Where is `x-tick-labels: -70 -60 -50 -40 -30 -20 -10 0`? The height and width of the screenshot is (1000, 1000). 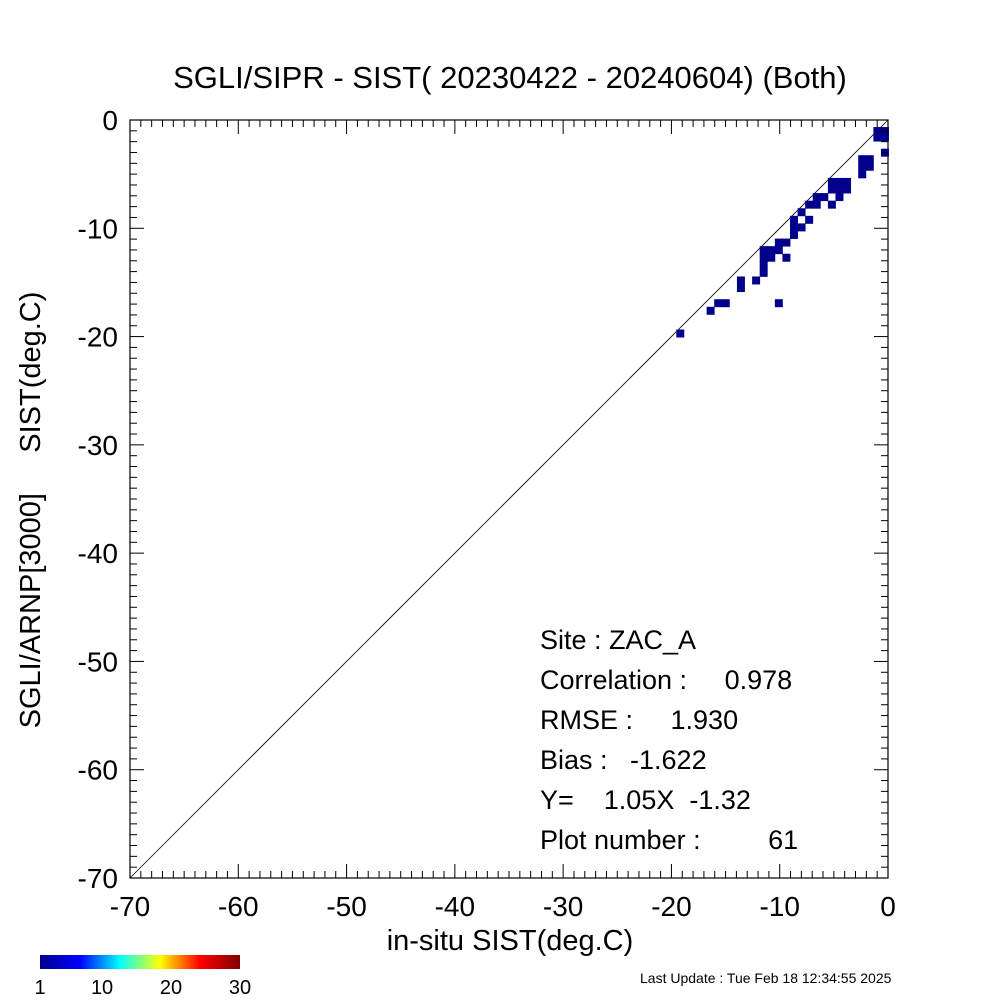 x-tick-labels: -70 -60 -50 -40 -30 -20 -10 0 is located at coordinates (503, 906).